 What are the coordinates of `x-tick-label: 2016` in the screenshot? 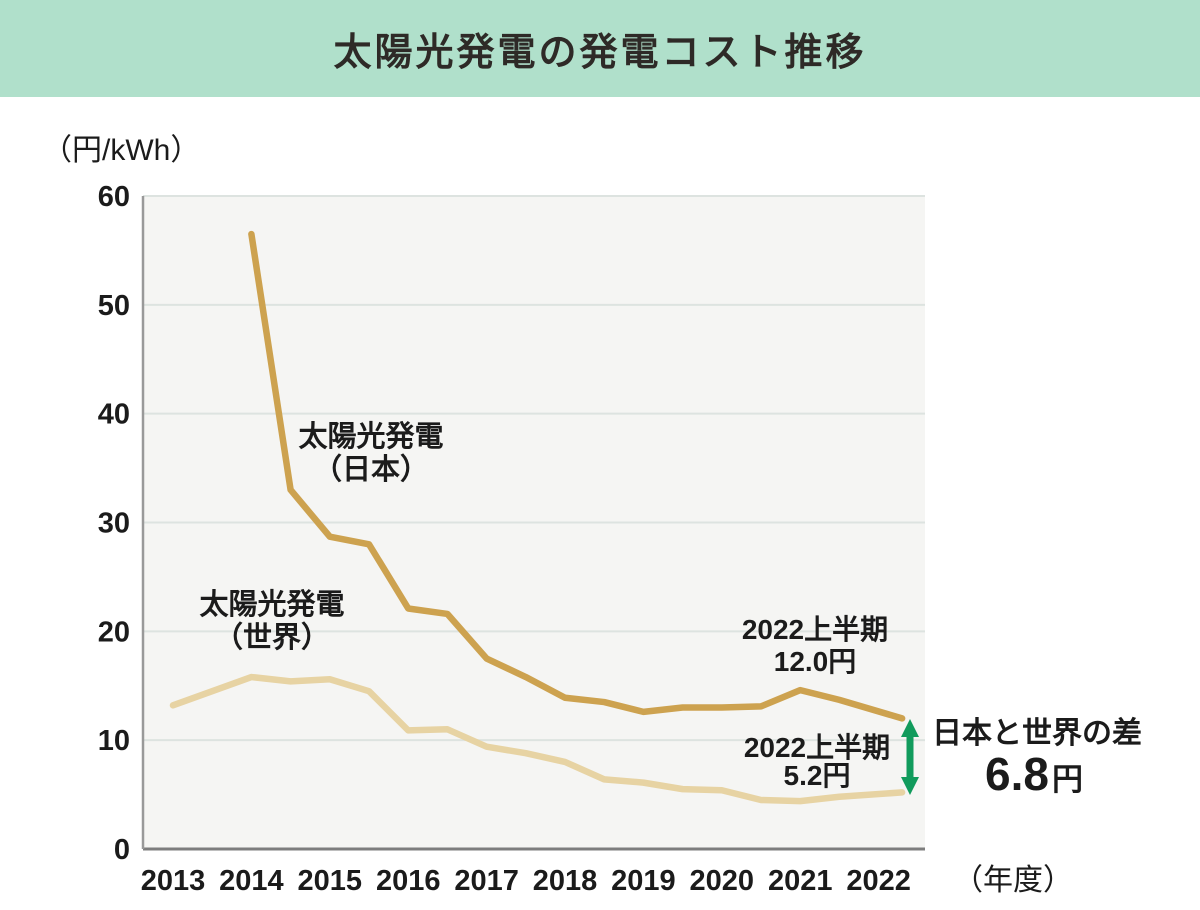 It's located at (408, 881).